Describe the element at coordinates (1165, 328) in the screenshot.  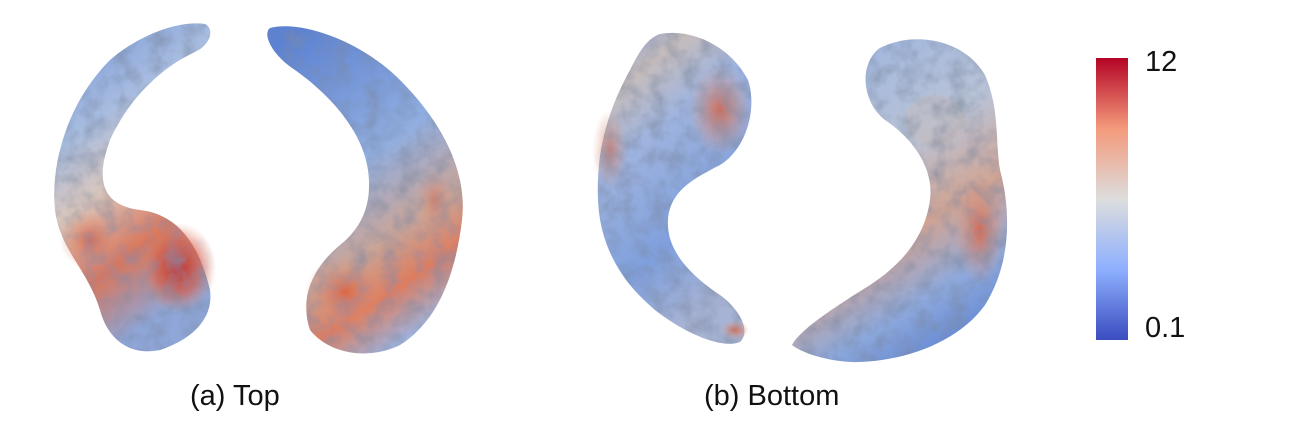
I see `colorbar-min-label: 0.1` at that location.